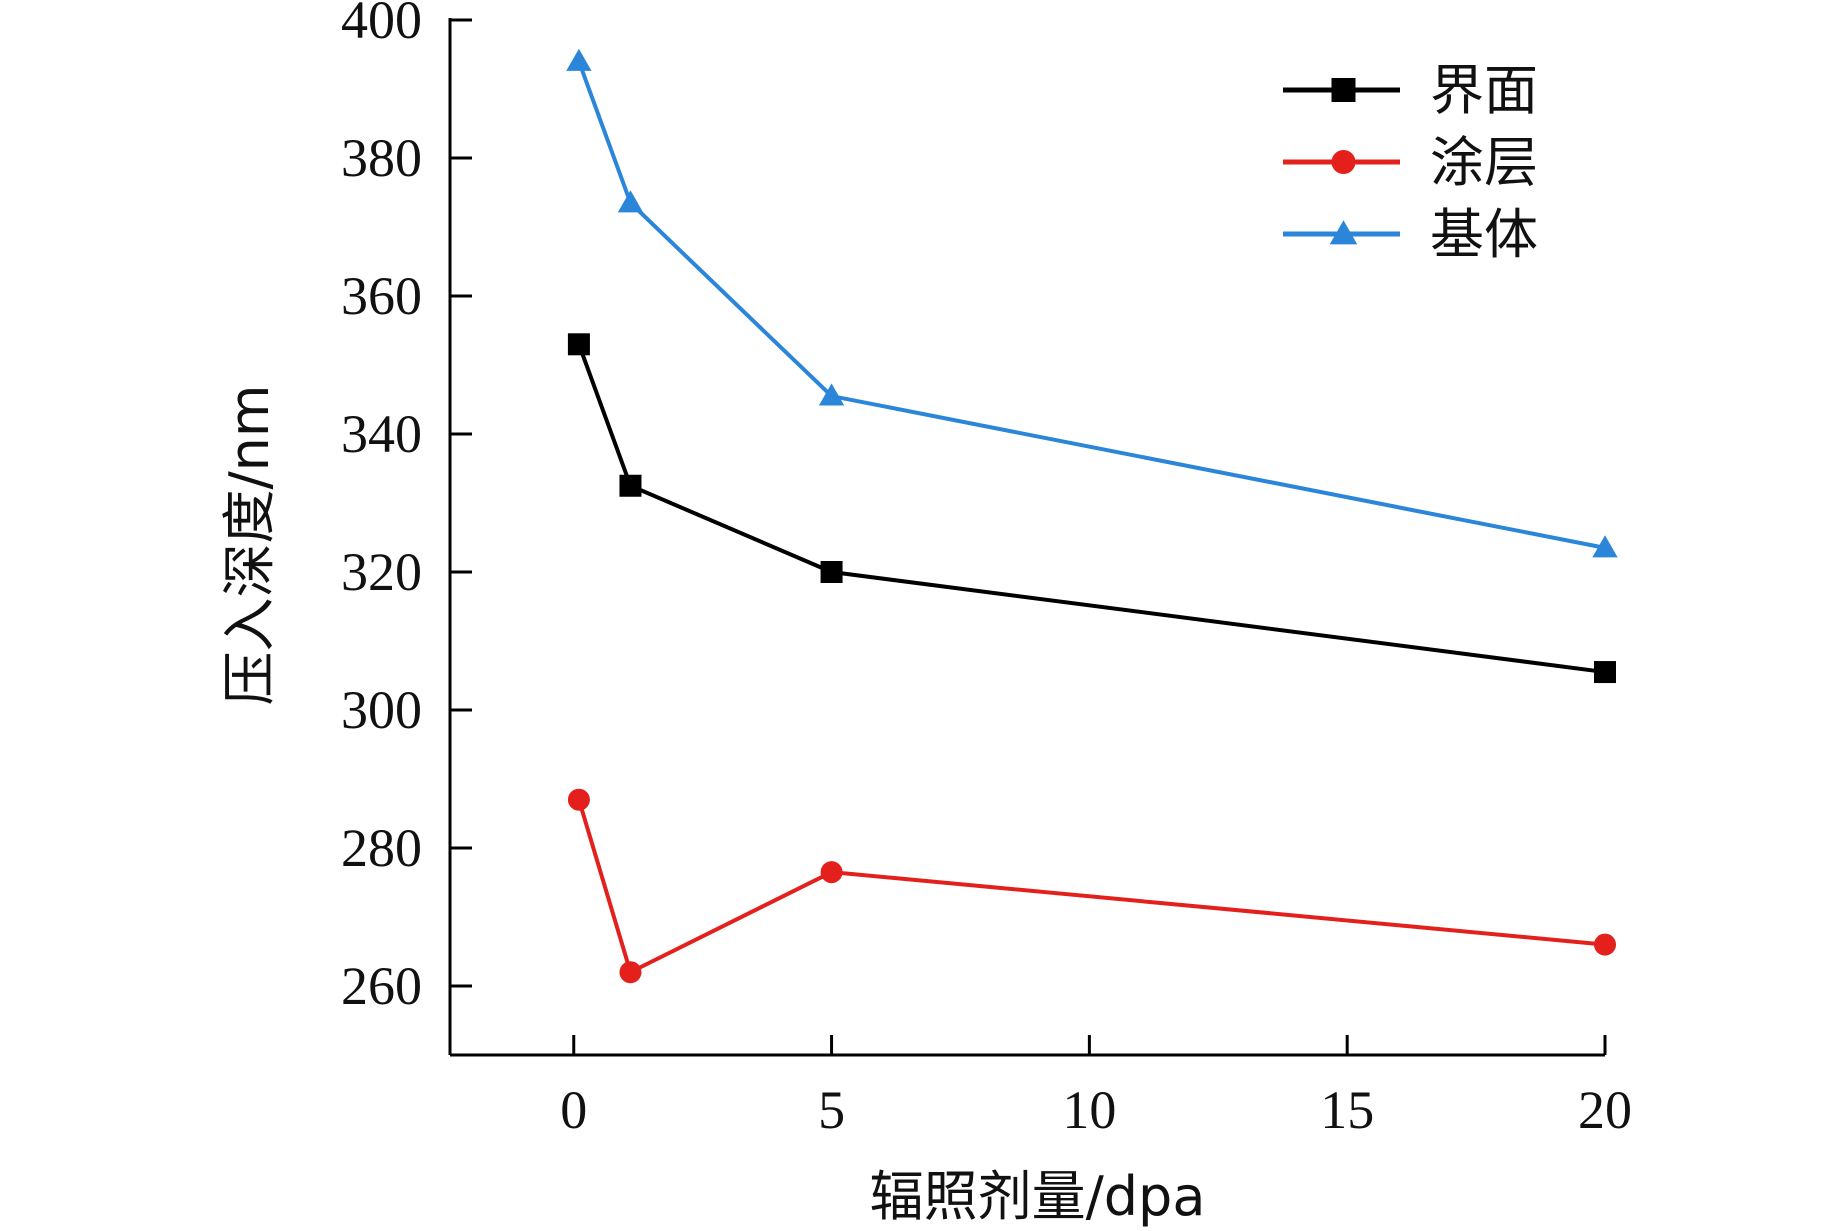 This screenshot has width=1843, height=1231. What do you see at coordinates (381, 986) in the screenshot?
I see `y-tick-label: 260` at bounding box center [381, 986].